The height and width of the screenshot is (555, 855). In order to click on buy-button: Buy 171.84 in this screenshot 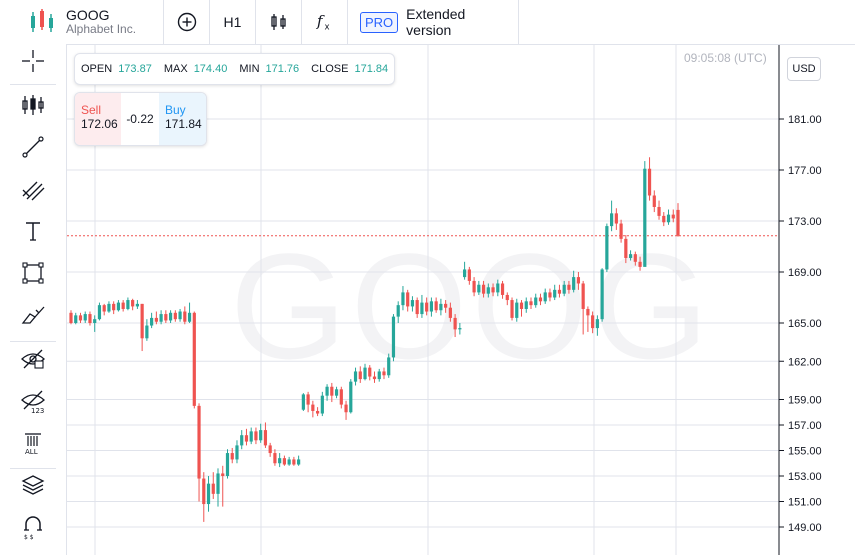, I will do `click(182, 119)`.